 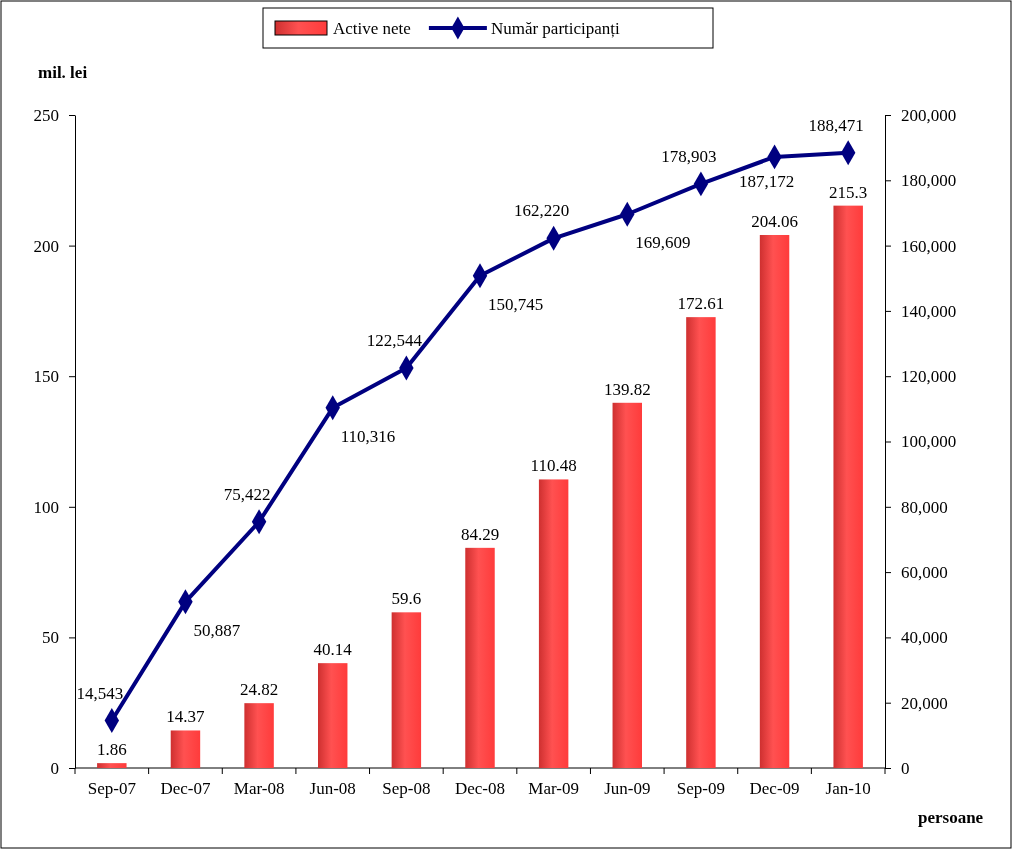 I want to click on y2-tick-label: 120,000, so click(x=929, y=377).